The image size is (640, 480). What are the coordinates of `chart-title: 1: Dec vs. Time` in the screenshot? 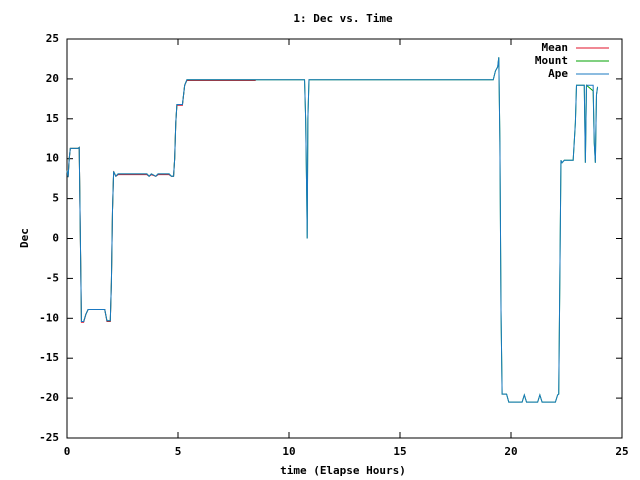 It's located at (343, 18).